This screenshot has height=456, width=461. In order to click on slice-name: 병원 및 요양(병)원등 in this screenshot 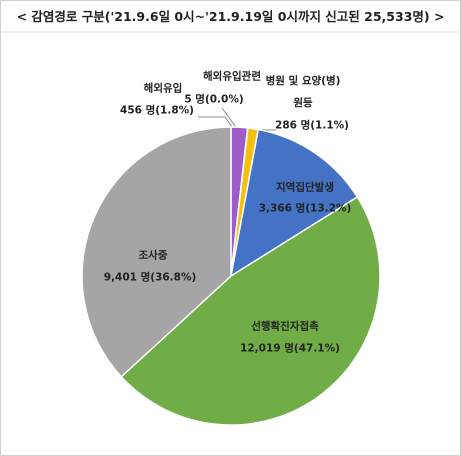, I will do `click(303, 92)`.